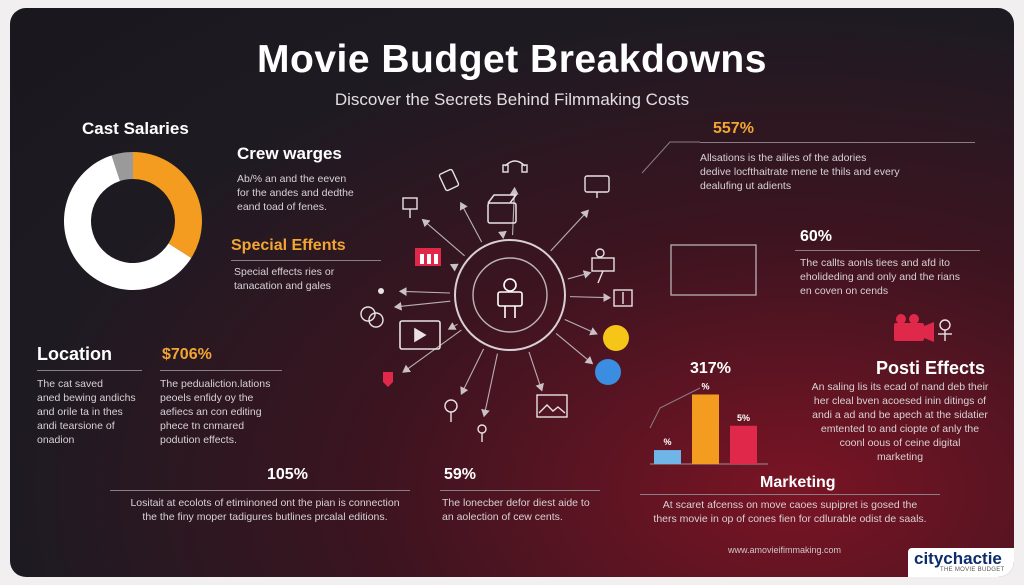 This screenshot has height=585, width=1024. What do you see at coordinates (512, 59) in the screenshot?
I see `page-title: Movie Budget Breakdowns` at bounding box center [512, 59].